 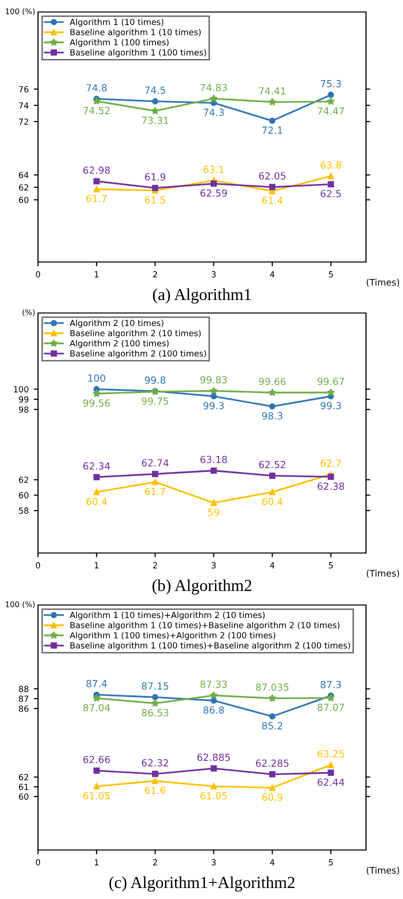 I want to click on y-tick-label: 98, so click(x=23, y=409).